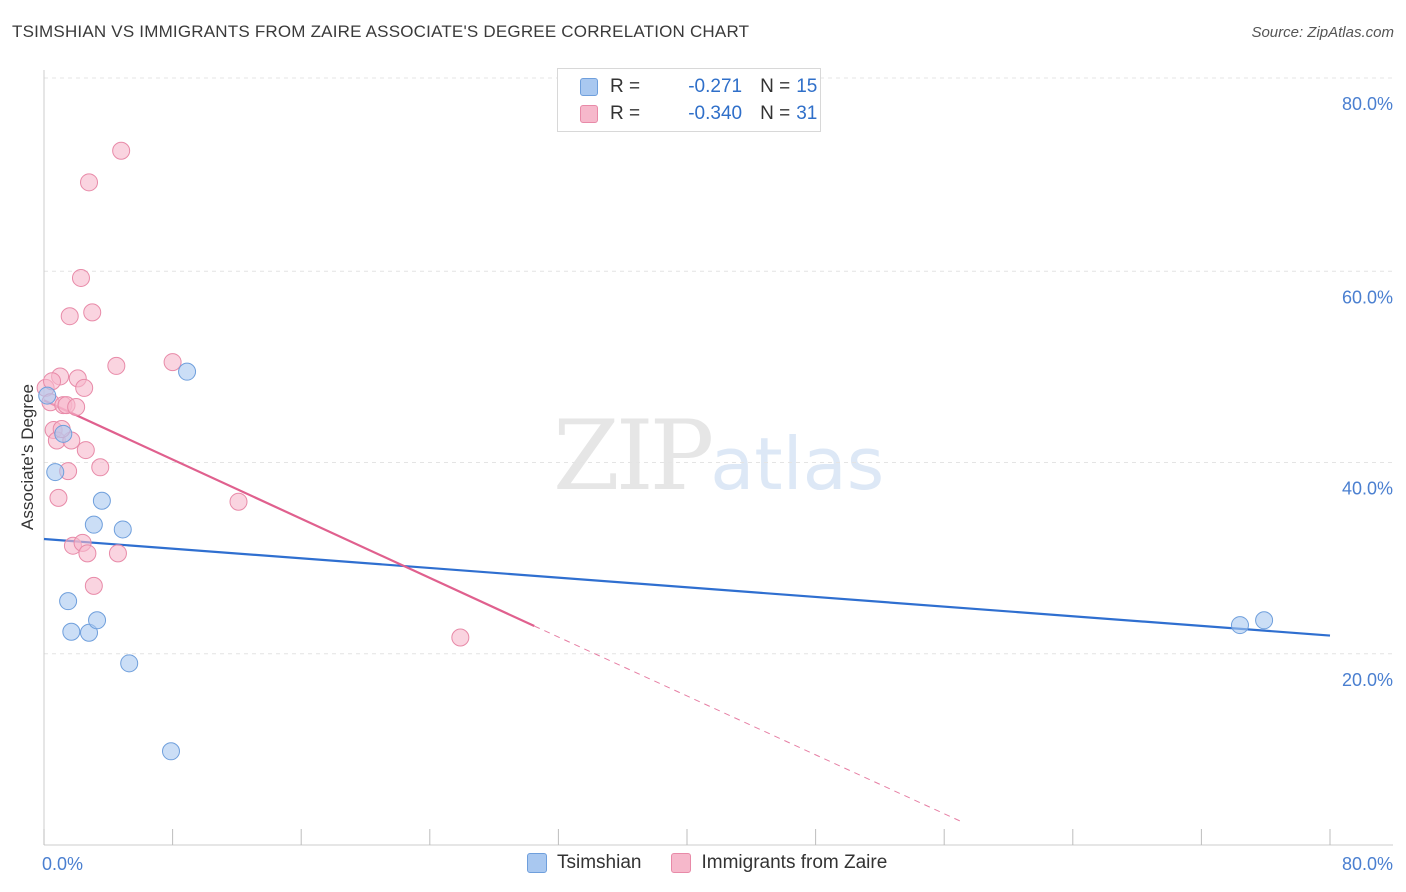 The height and width of the screenshot is (892, 1406). I want to click on legend-row-tsimshian: R = -0.271 N = 15, so click(698, 87).